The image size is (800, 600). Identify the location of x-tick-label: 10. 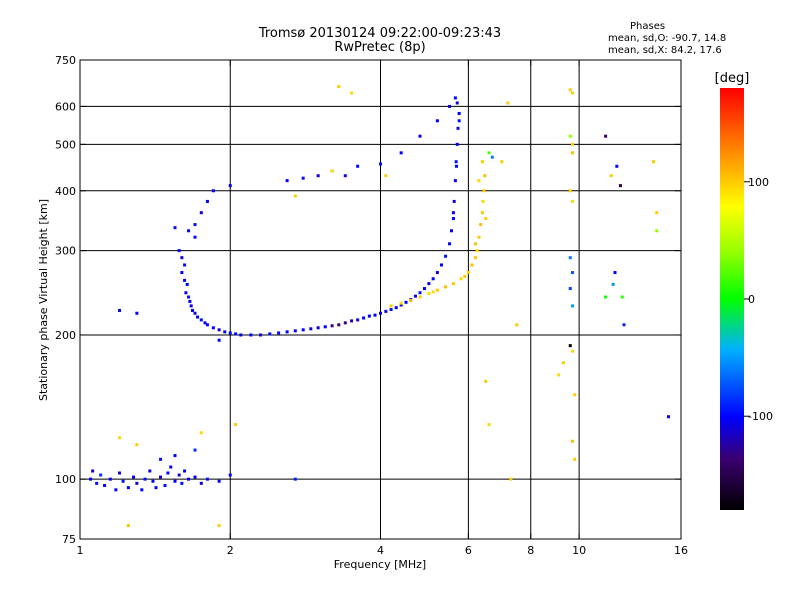
(579, 550).